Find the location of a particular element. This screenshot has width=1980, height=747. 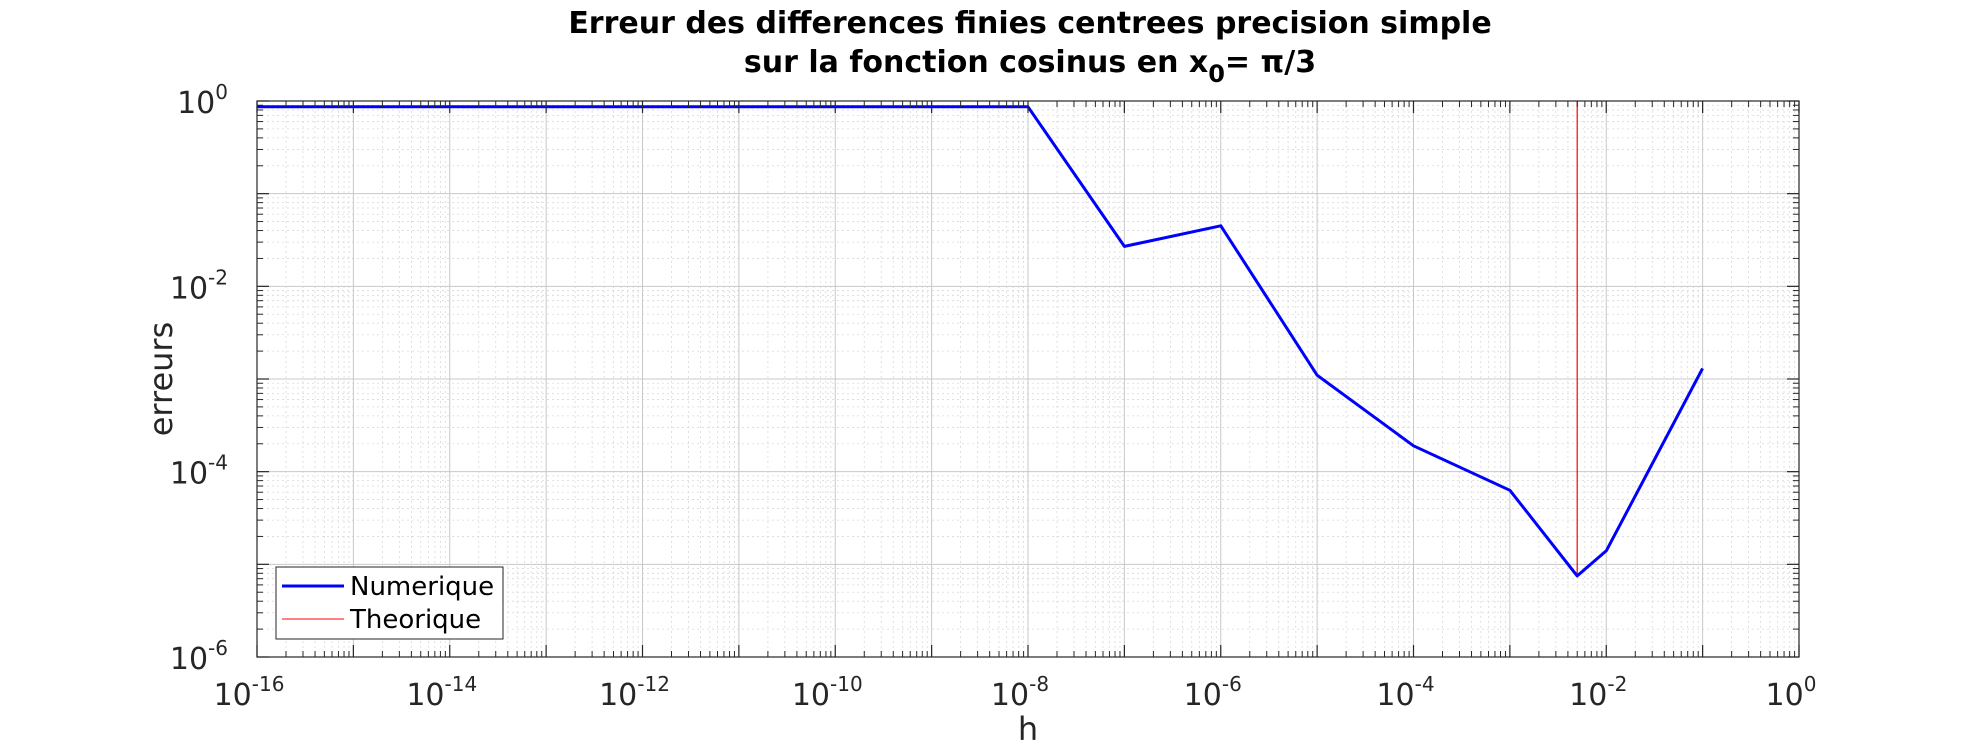

y-tick-exponent: -4 is located at coordinates (218, 463).